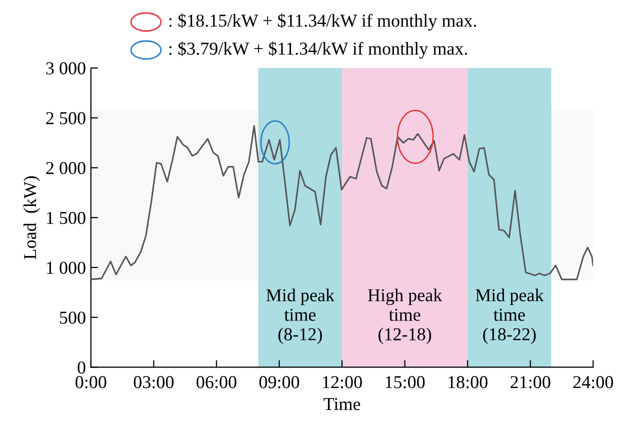  I want to click on y-tick-label: 0, so click(82, 367).